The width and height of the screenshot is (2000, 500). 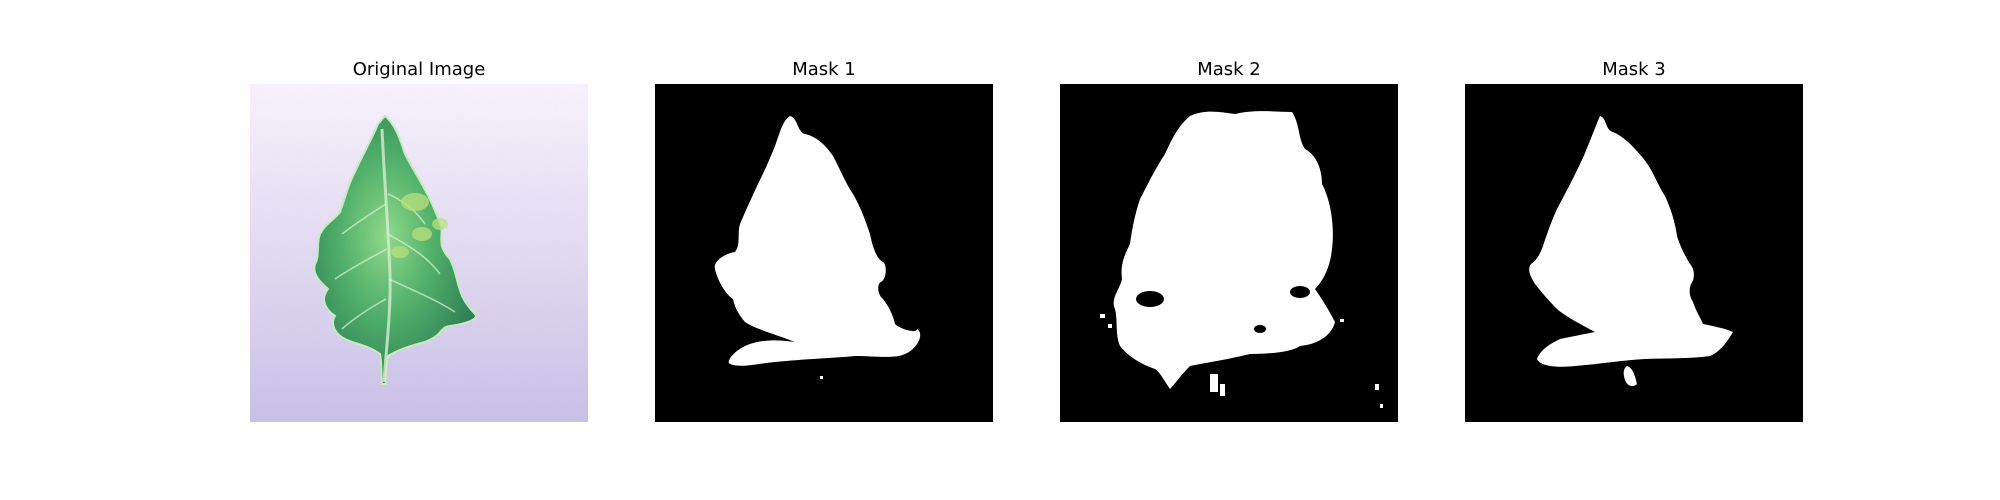 What do you see at coordinates (1653, 324) in the screenshot?
I see `mask-3-specks` at bounding box center [1653, 324].